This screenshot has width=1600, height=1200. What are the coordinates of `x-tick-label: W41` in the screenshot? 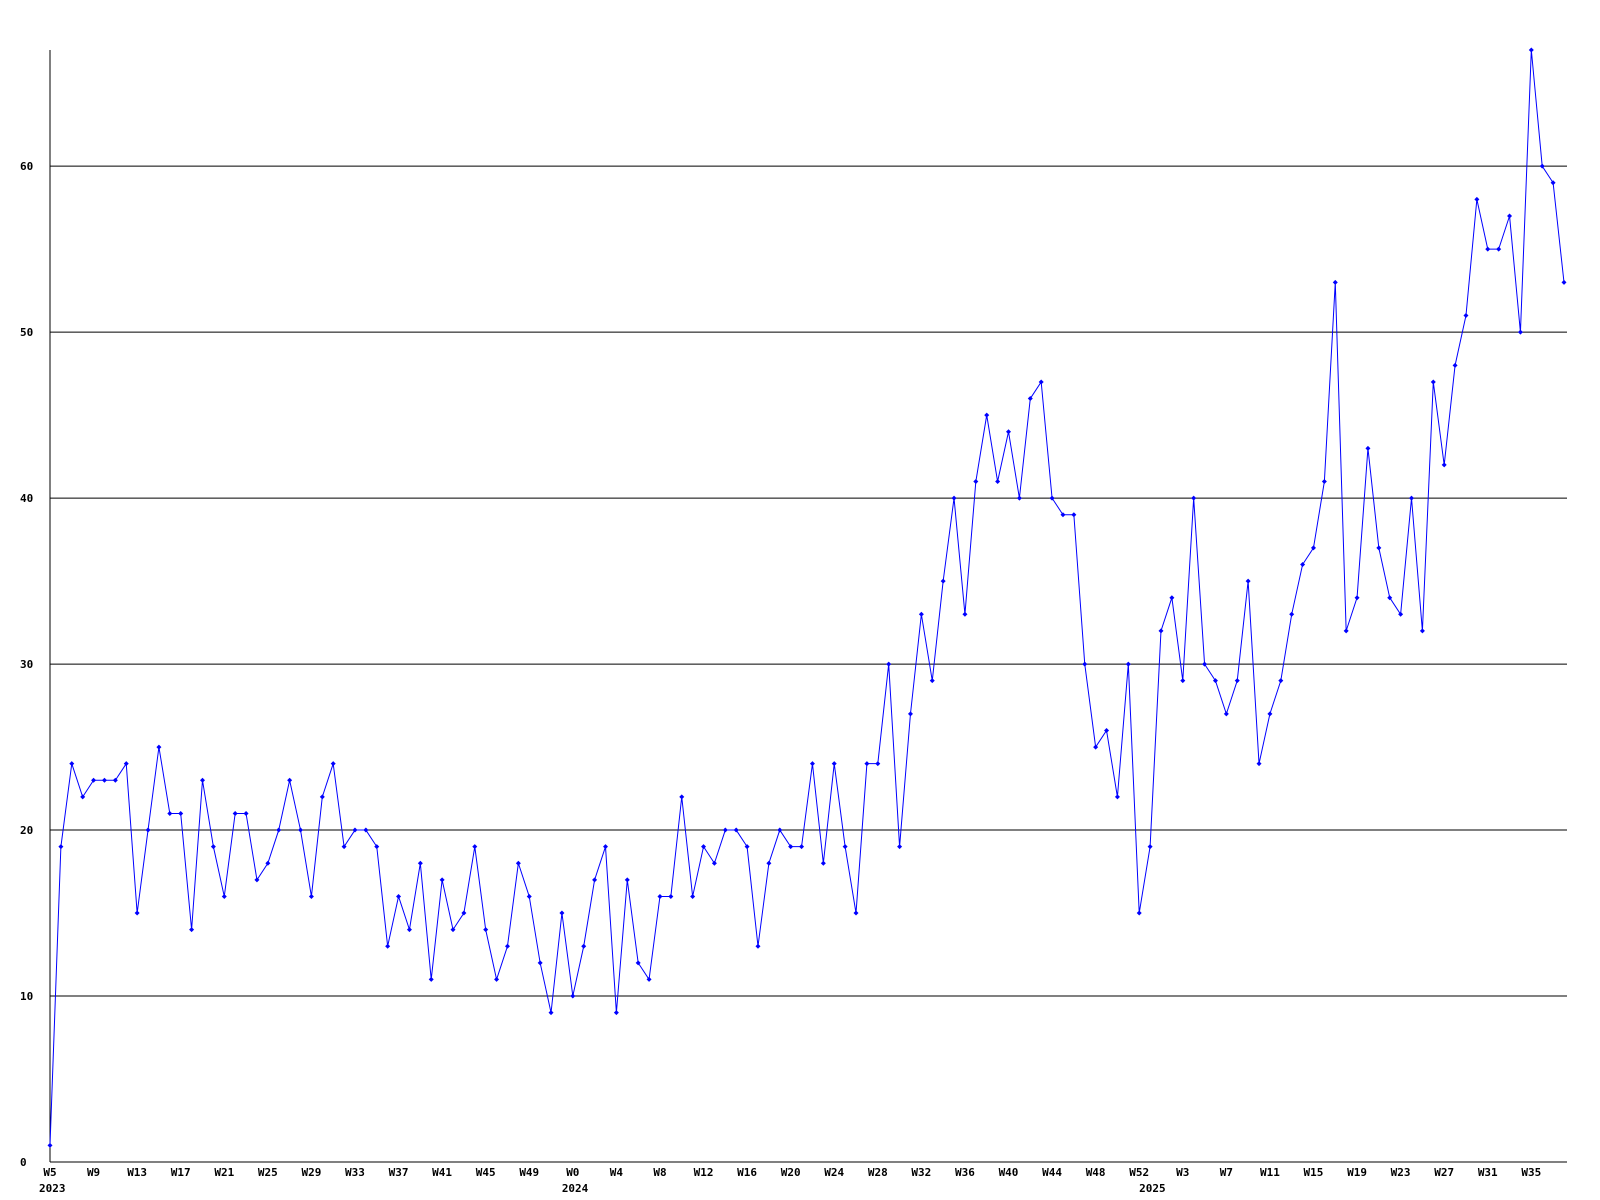 It's located at (442, 1172).